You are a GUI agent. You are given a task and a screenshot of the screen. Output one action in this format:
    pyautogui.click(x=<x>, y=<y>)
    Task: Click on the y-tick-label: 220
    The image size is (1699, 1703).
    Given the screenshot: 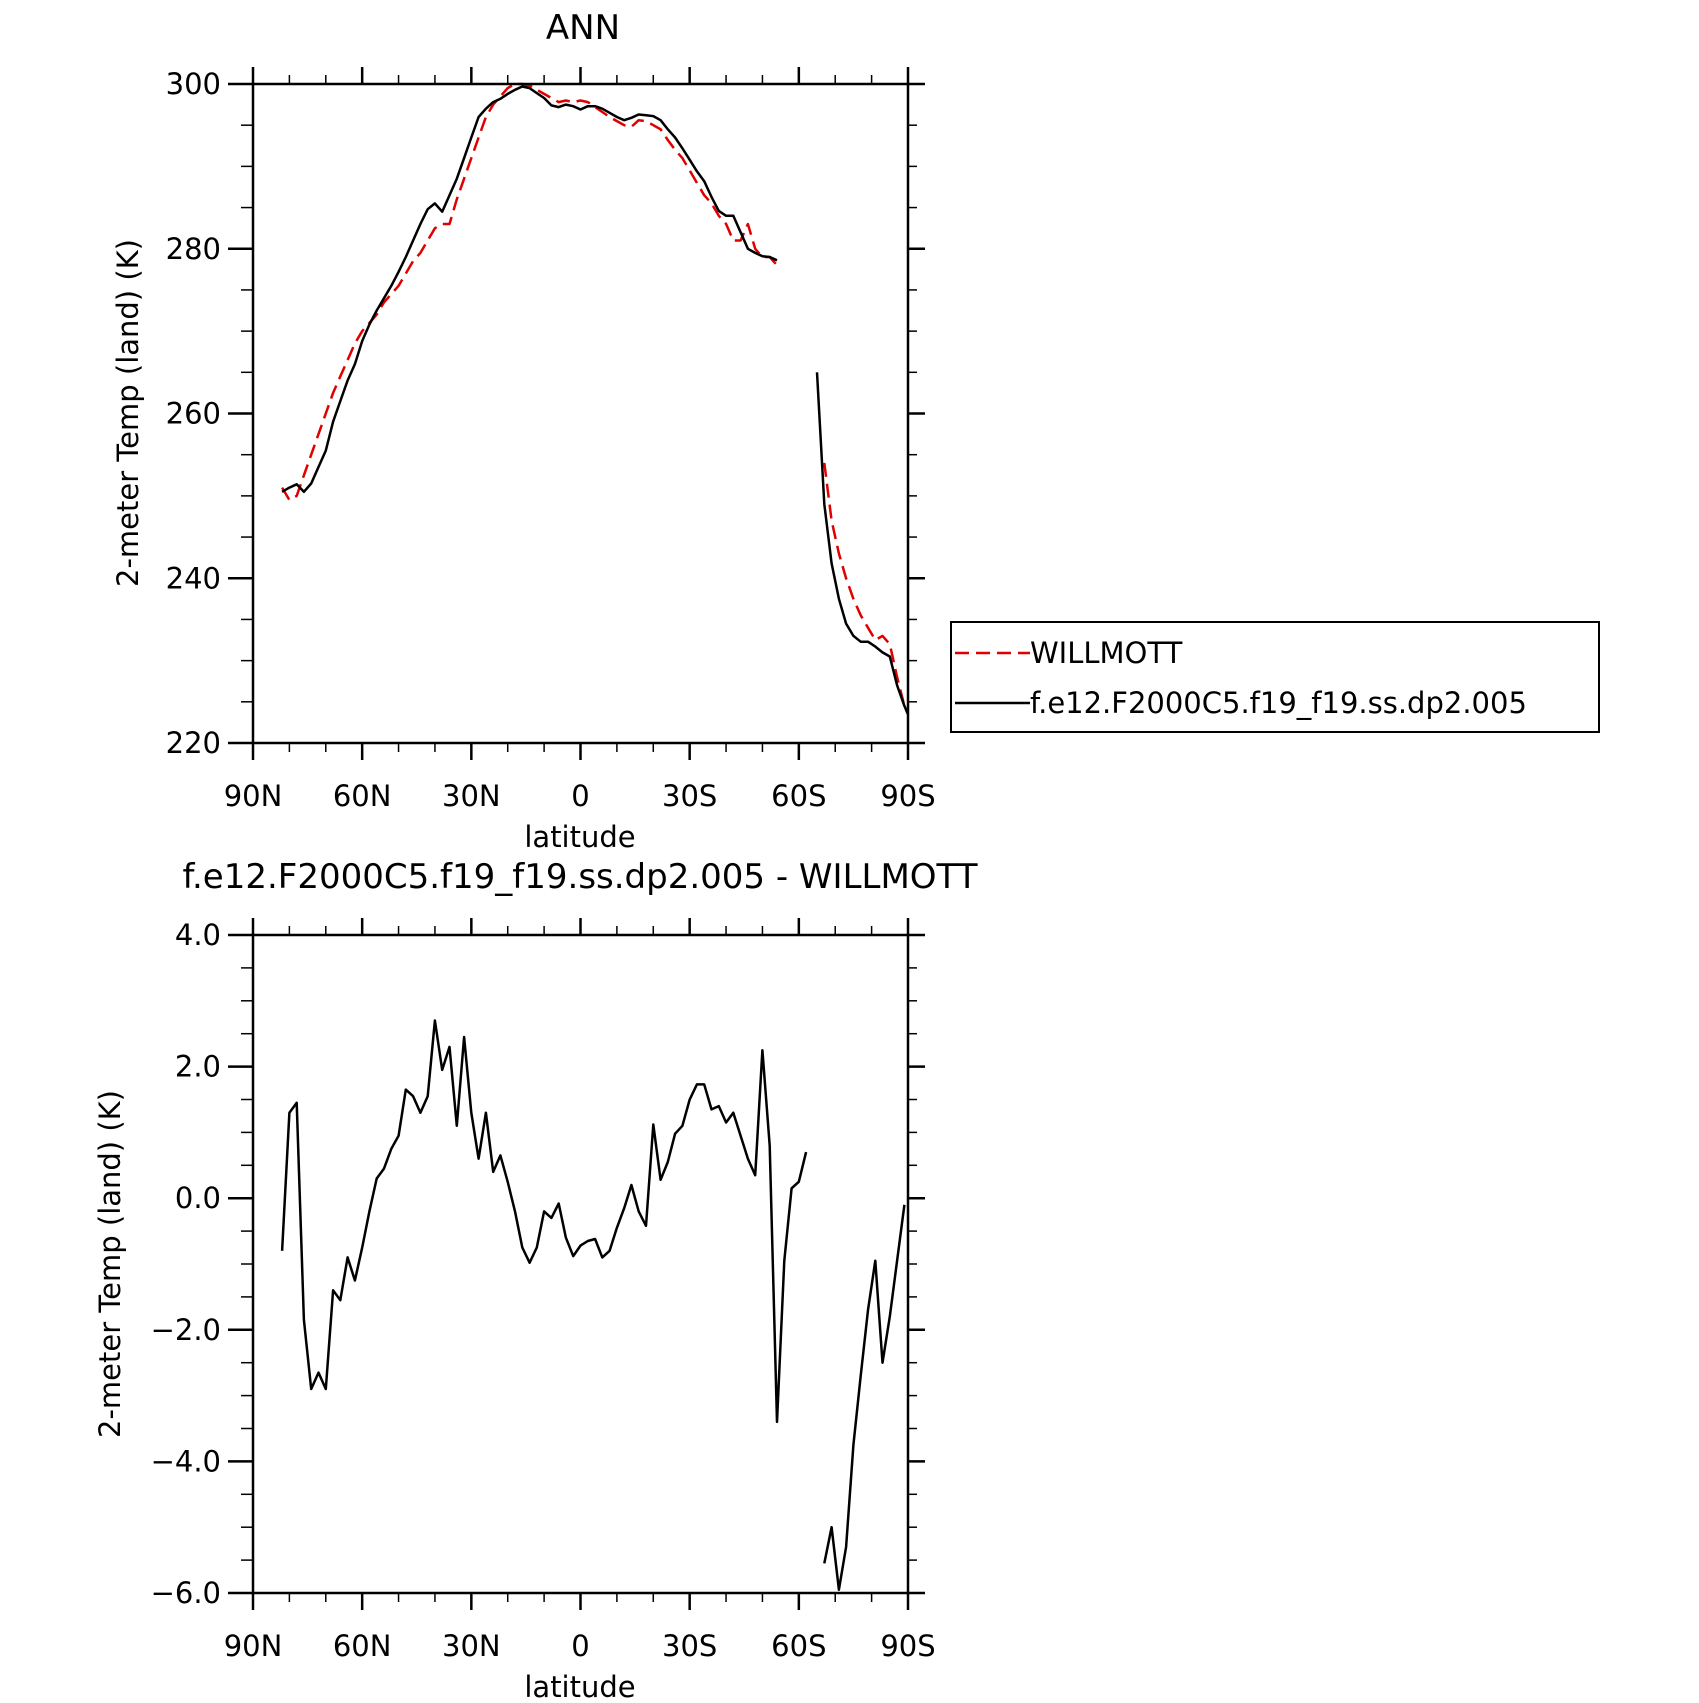 What is the action you would take?
    pyautogui.click(x=193, y=743)
    